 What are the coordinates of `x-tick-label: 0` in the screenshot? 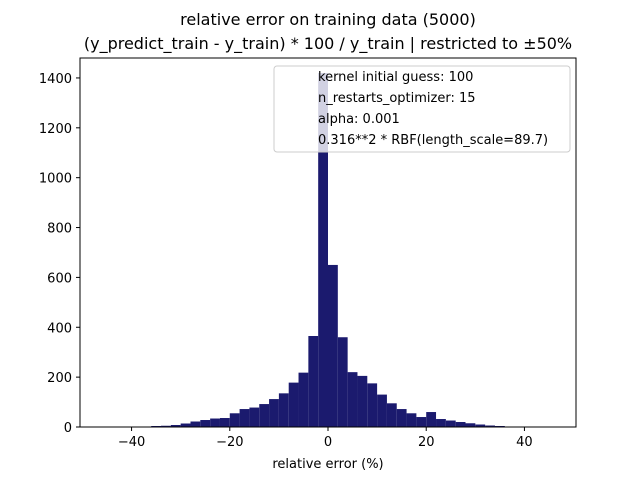 It's located at (328, 442).